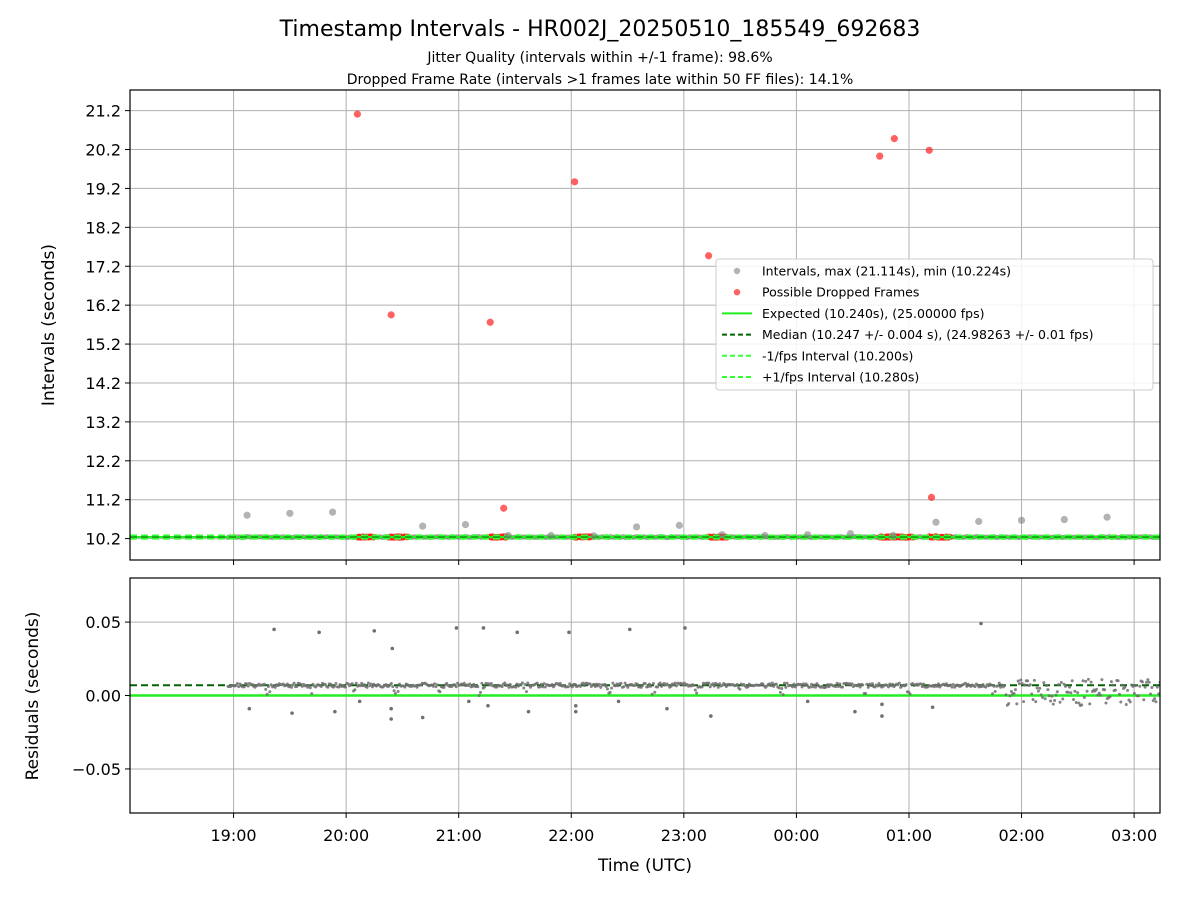  What do you see at coordinates (96, 769) in the screenshot?
I see `residuals-y-tick-label: −0.05` at bounding box center [96, 769].